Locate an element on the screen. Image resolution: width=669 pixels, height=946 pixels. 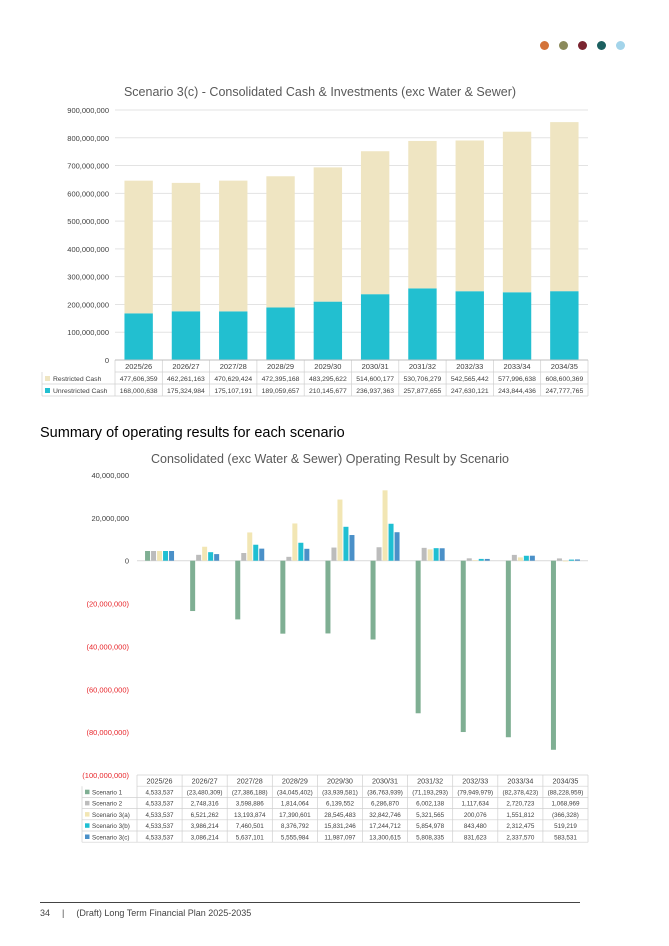
y-tick-label: (60,000,000) is located at coordinates (107, 689).